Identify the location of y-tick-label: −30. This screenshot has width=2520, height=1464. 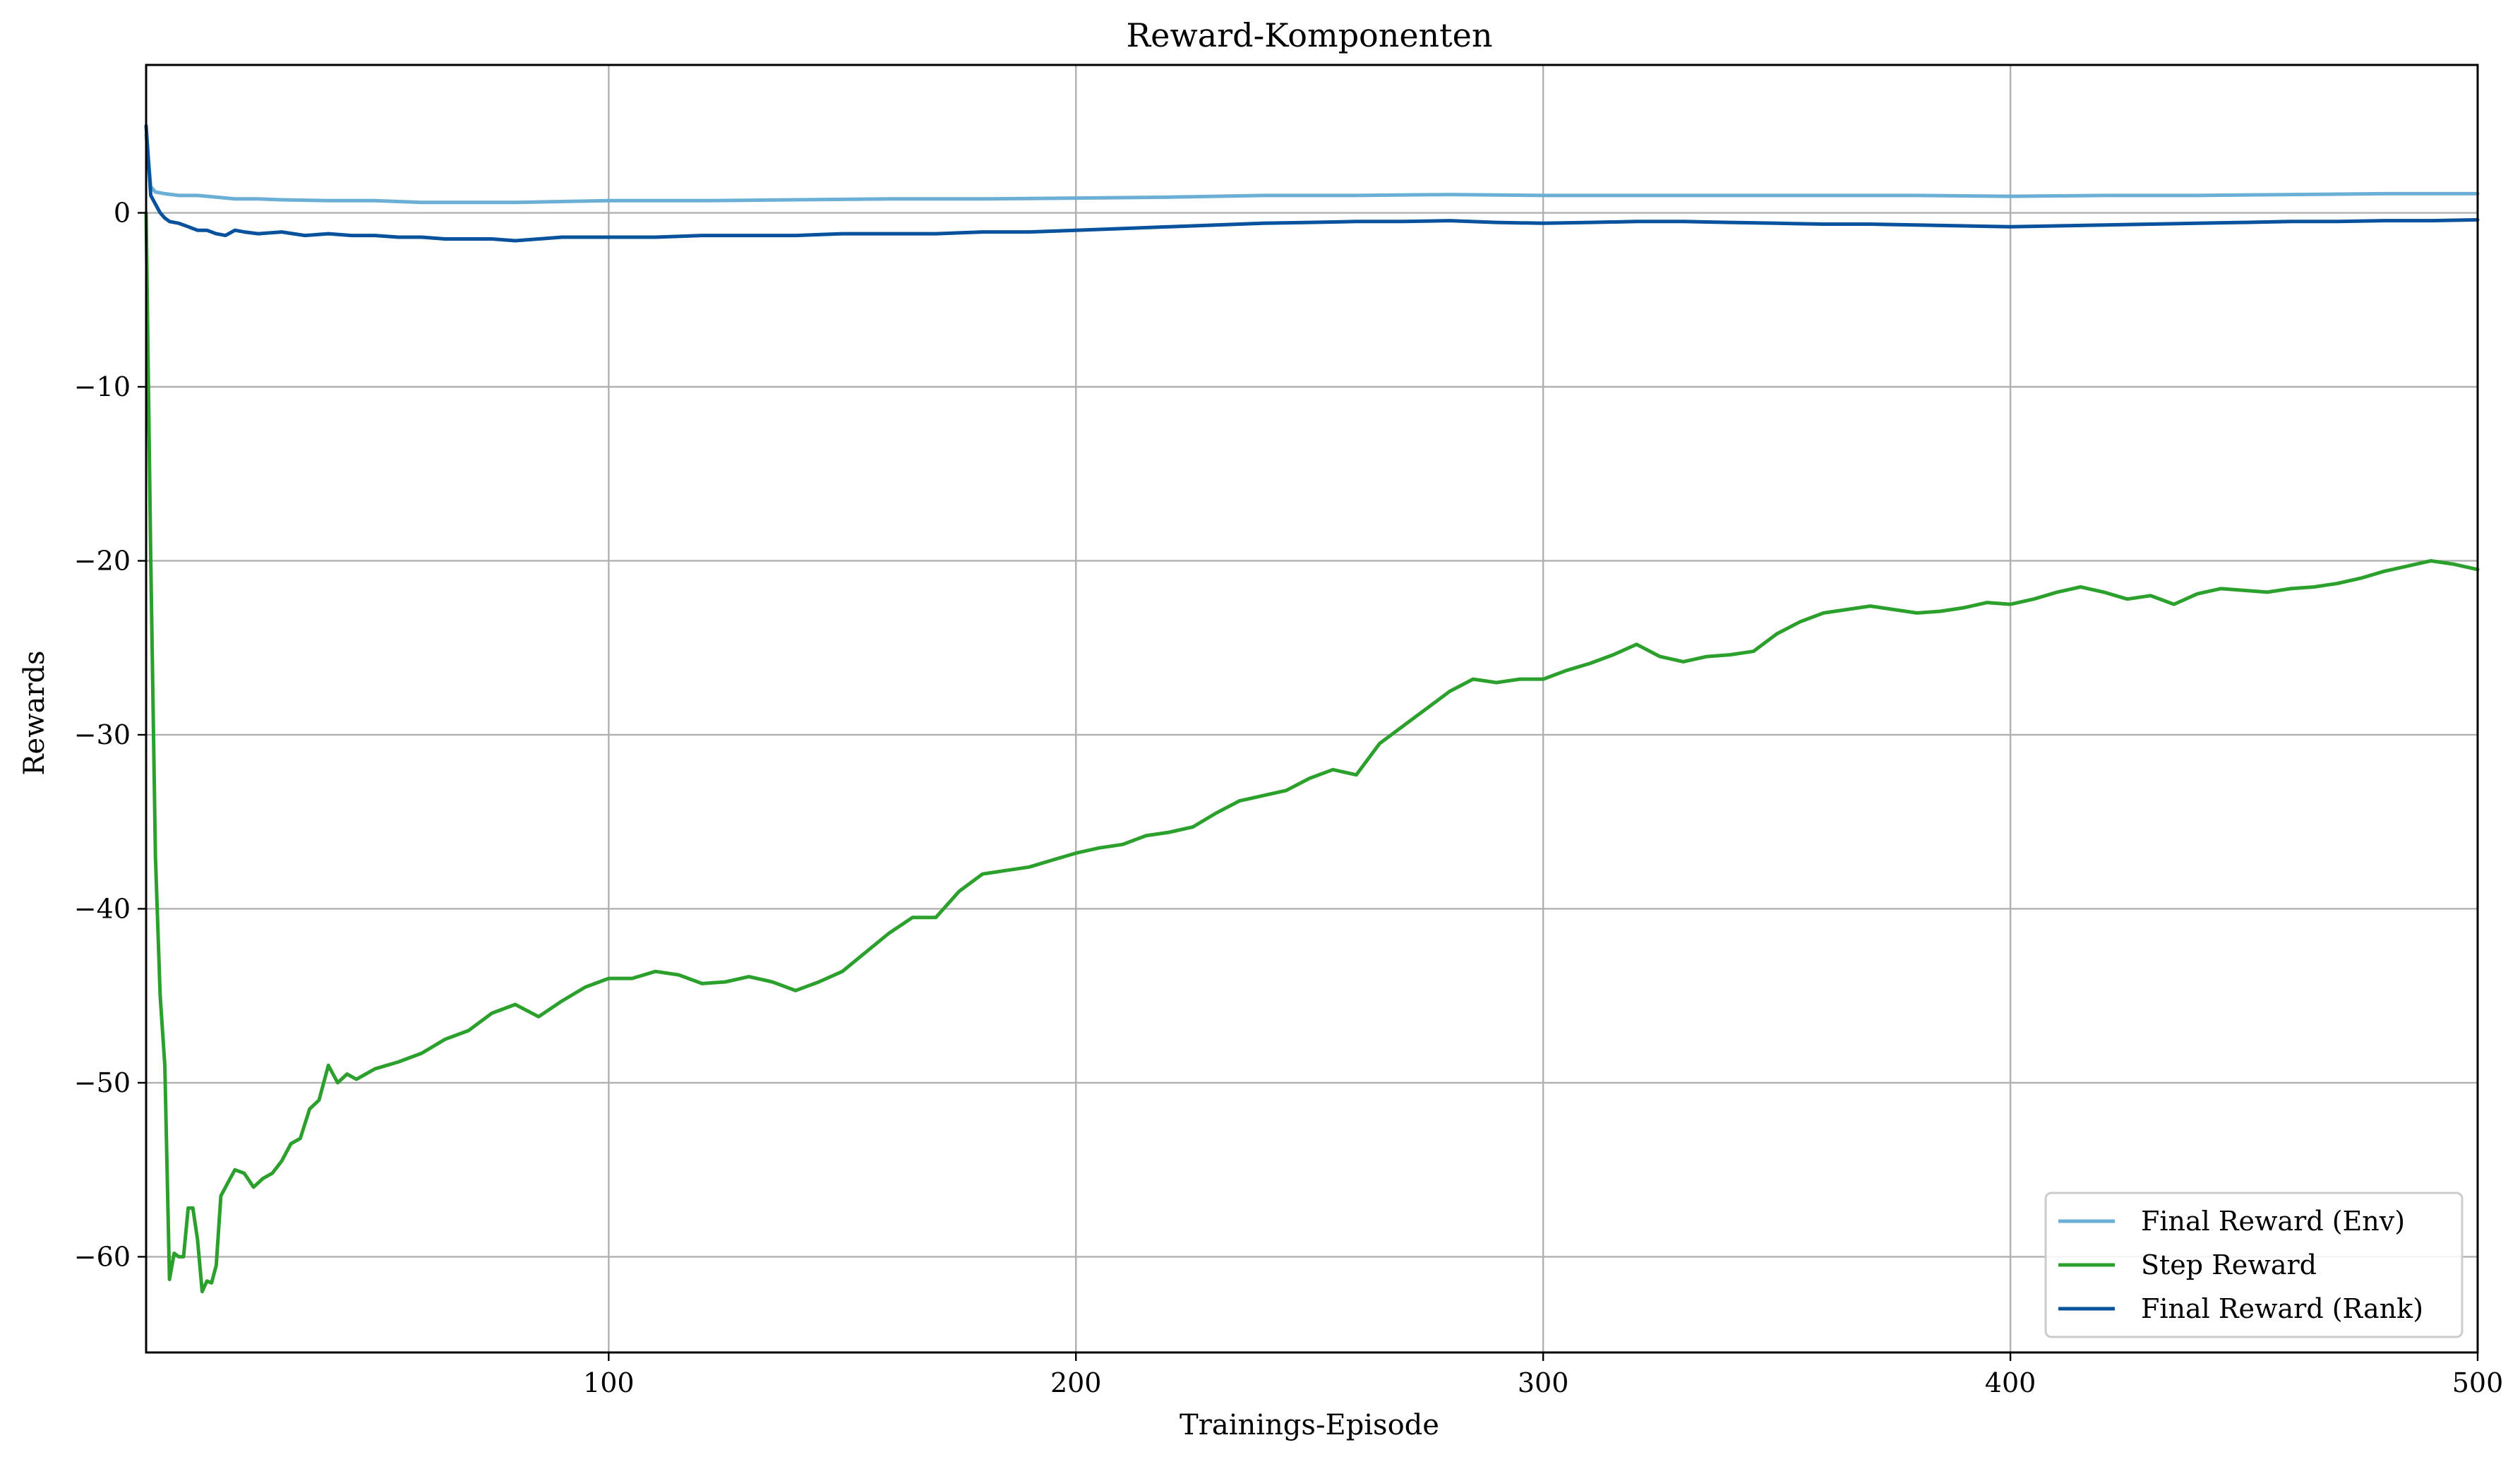
(103, 735).